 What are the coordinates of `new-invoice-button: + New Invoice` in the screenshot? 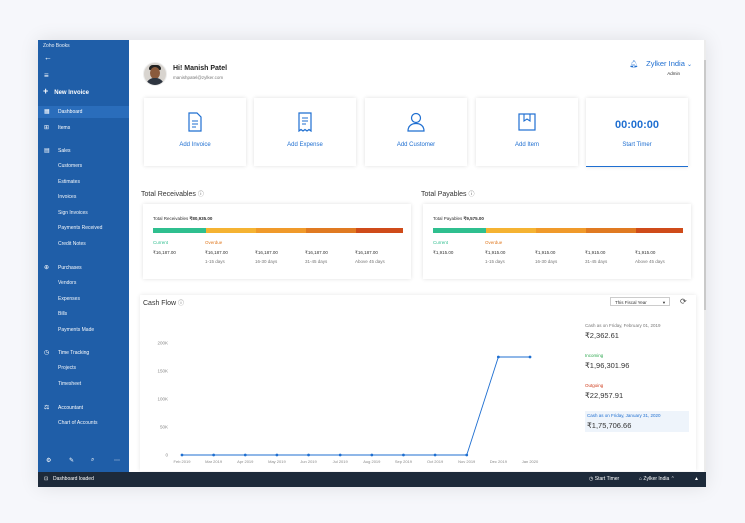 It's located at (66, 91).